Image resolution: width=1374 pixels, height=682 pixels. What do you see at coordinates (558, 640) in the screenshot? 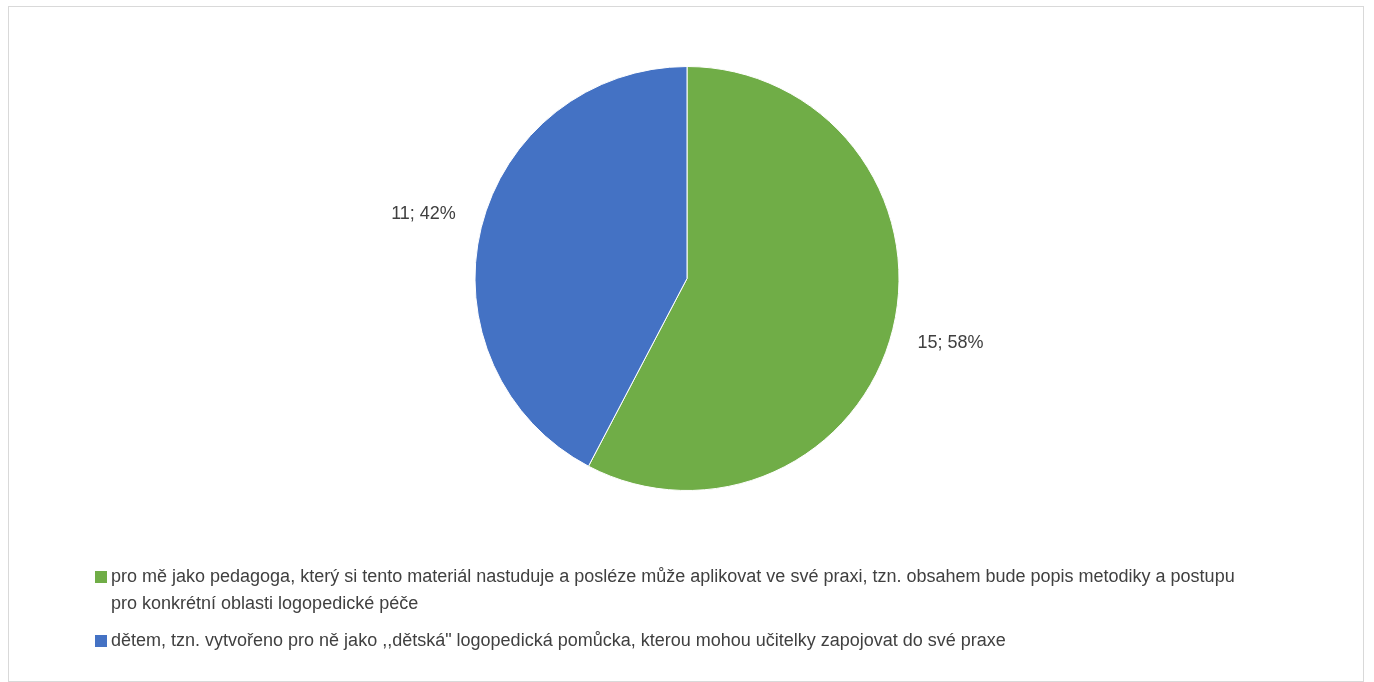
I see `legend-label: dětem, tzn. vytvořeno pro ně jako ,,dětská" logopedická pomůcka, kterou mohou učitelky zapojovat do své praxe` at bounding box center [558, 640].